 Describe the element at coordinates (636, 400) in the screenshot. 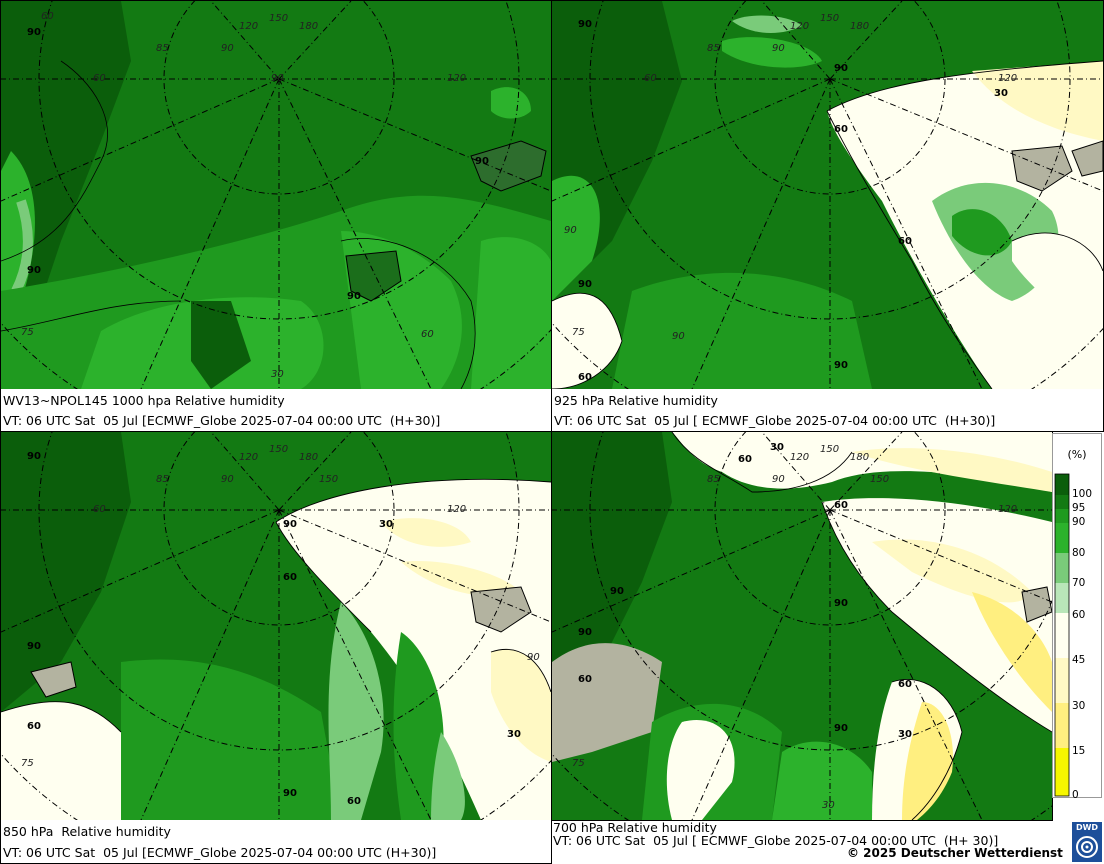

I see `panel-title: 925 hPa Relative humidity` at that location.